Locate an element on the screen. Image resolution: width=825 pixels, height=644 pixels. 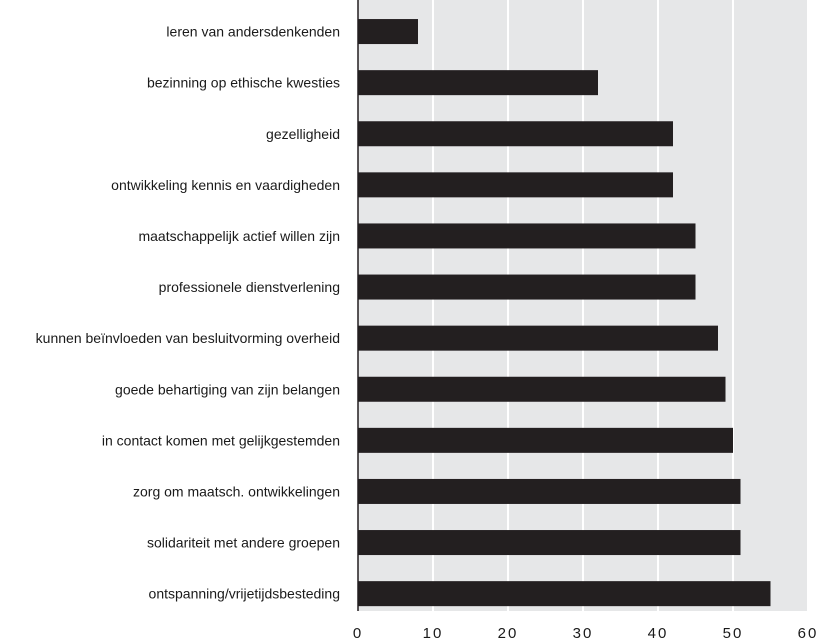
x-tick-label: 10 is located at coordinates (433, 633).